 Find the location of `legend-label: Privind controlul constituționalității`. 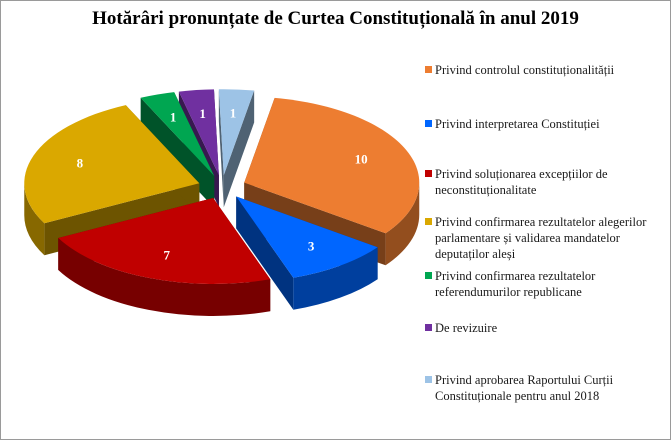

legend-label: Privind controlul constituționalității is located at coordinates (525, 70).